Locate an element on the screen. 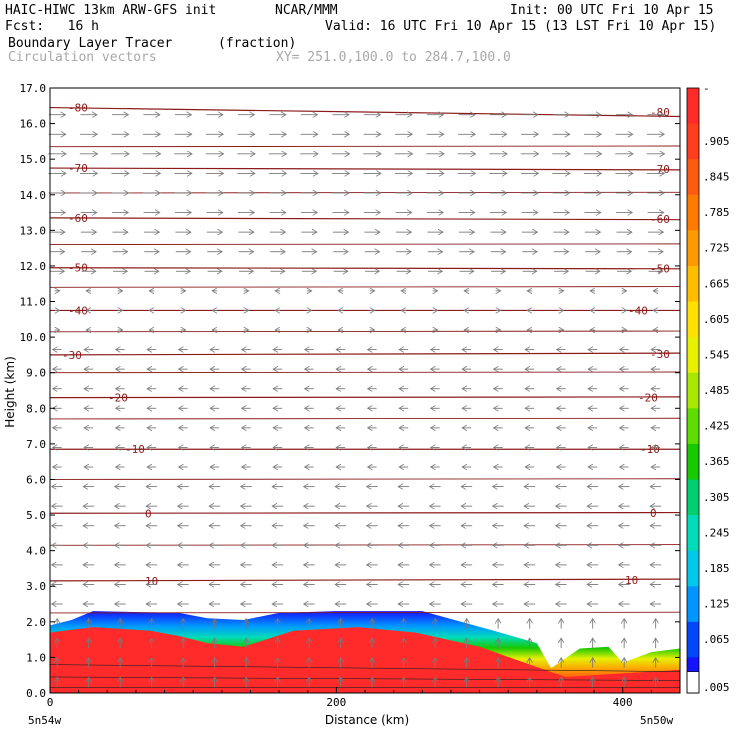 The width and height of the screenshot is (740, 740). y-tick-label: 3.0 is located at coordinates (36, 586).